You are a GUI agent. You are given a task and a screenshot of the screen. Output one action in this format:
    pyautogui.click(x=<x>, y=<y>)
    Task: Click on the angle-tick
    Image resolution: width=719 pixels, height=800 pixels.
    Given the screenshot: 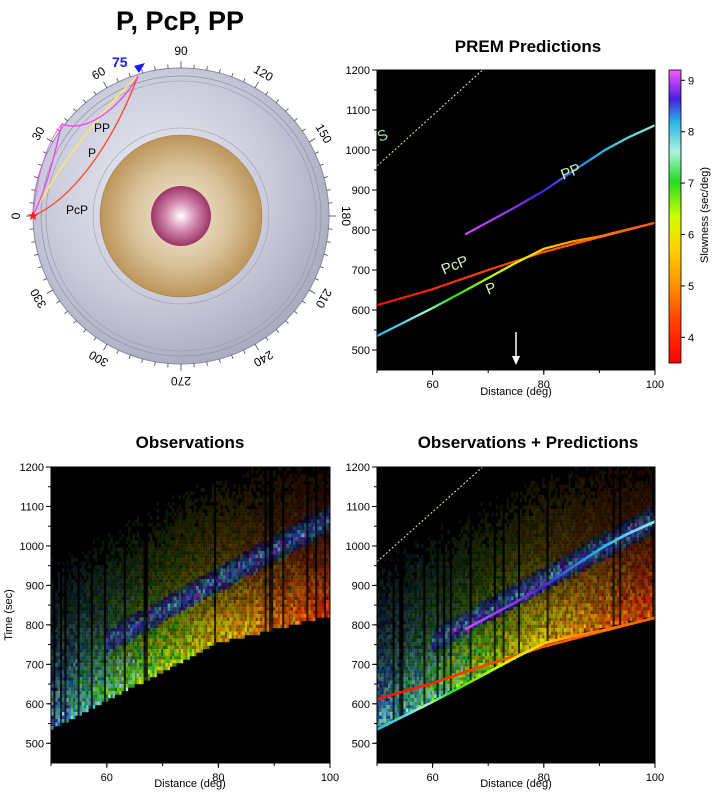 What is the action you would take?
    pyautogui.click(x=66, y=119)
    